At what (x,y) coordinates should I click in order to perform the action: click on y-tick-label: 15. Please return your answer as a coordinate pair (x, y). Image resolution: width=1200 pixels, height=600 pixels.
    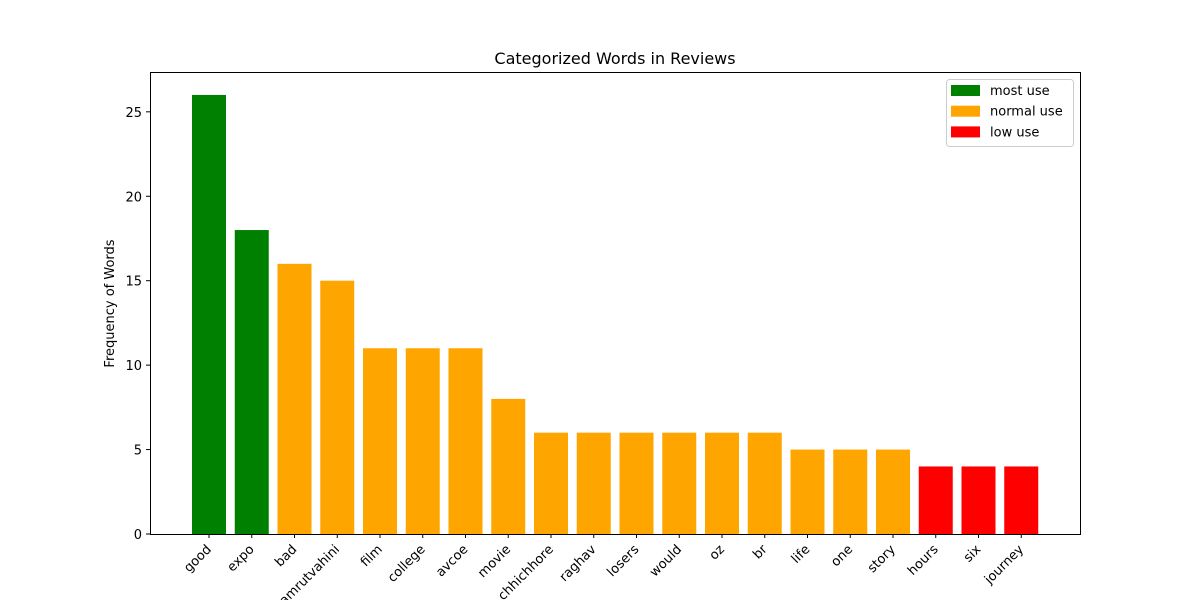
    Looking at the image, I should click on (133, 282).